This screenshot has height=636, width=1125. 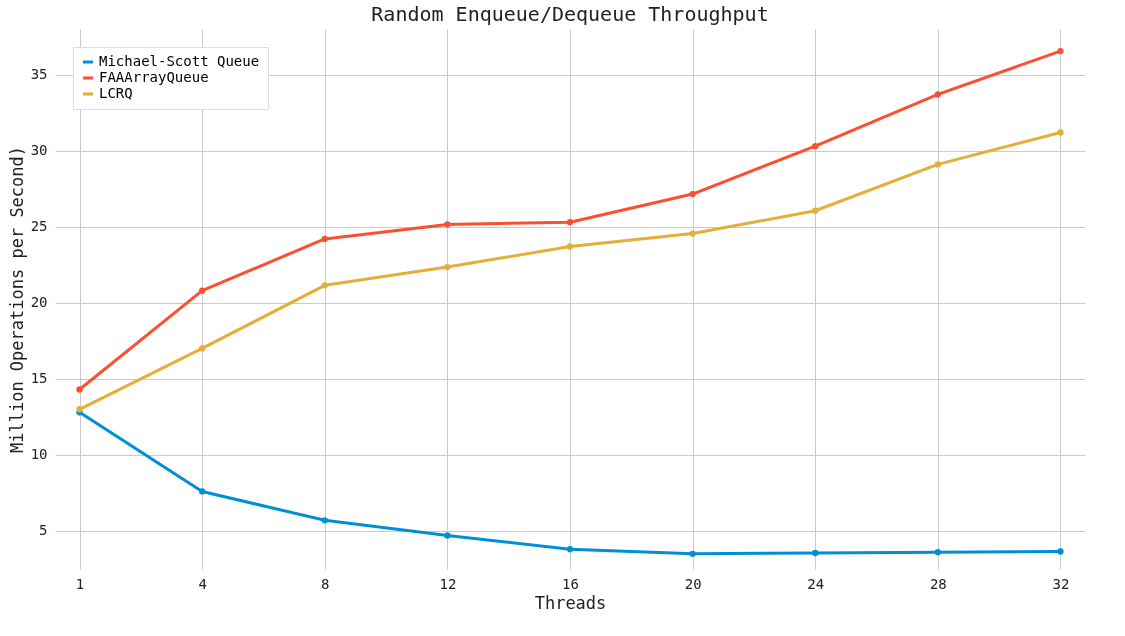 I want to click on y-tick-label: 35, so click(x=39, y=74).